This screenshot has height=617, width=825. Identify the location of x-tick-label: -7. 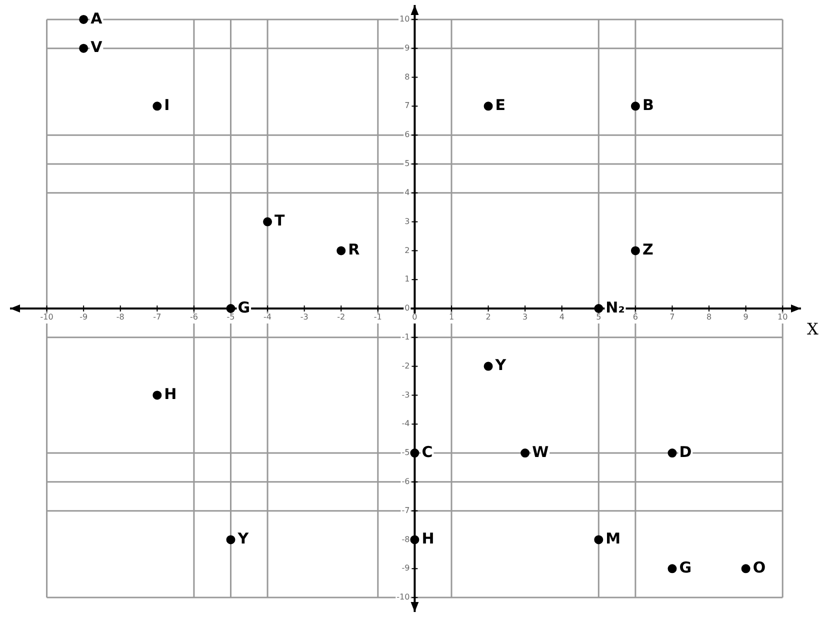
(157, 317).